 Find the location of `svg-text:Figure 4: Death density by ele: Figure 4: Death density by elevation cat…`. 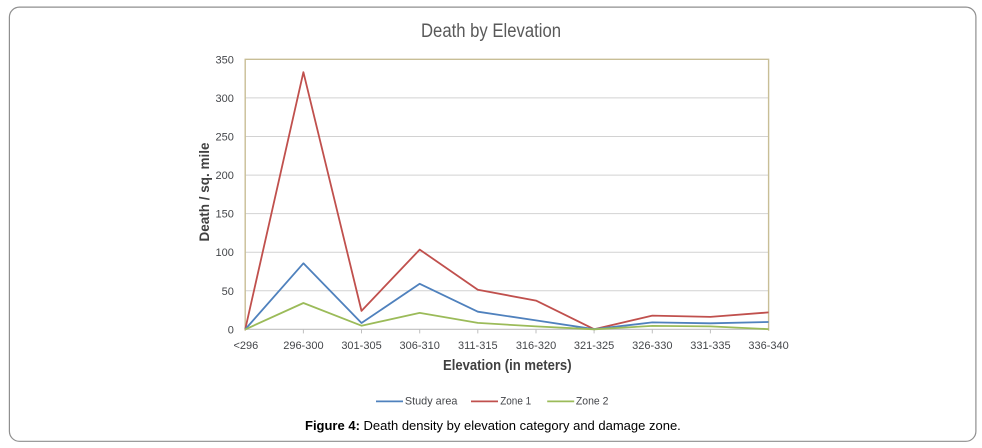

svg-text:Figure 4: Death density by ele: Figure 4: Death density by elevation cat… is located at coordinates (493, 425).